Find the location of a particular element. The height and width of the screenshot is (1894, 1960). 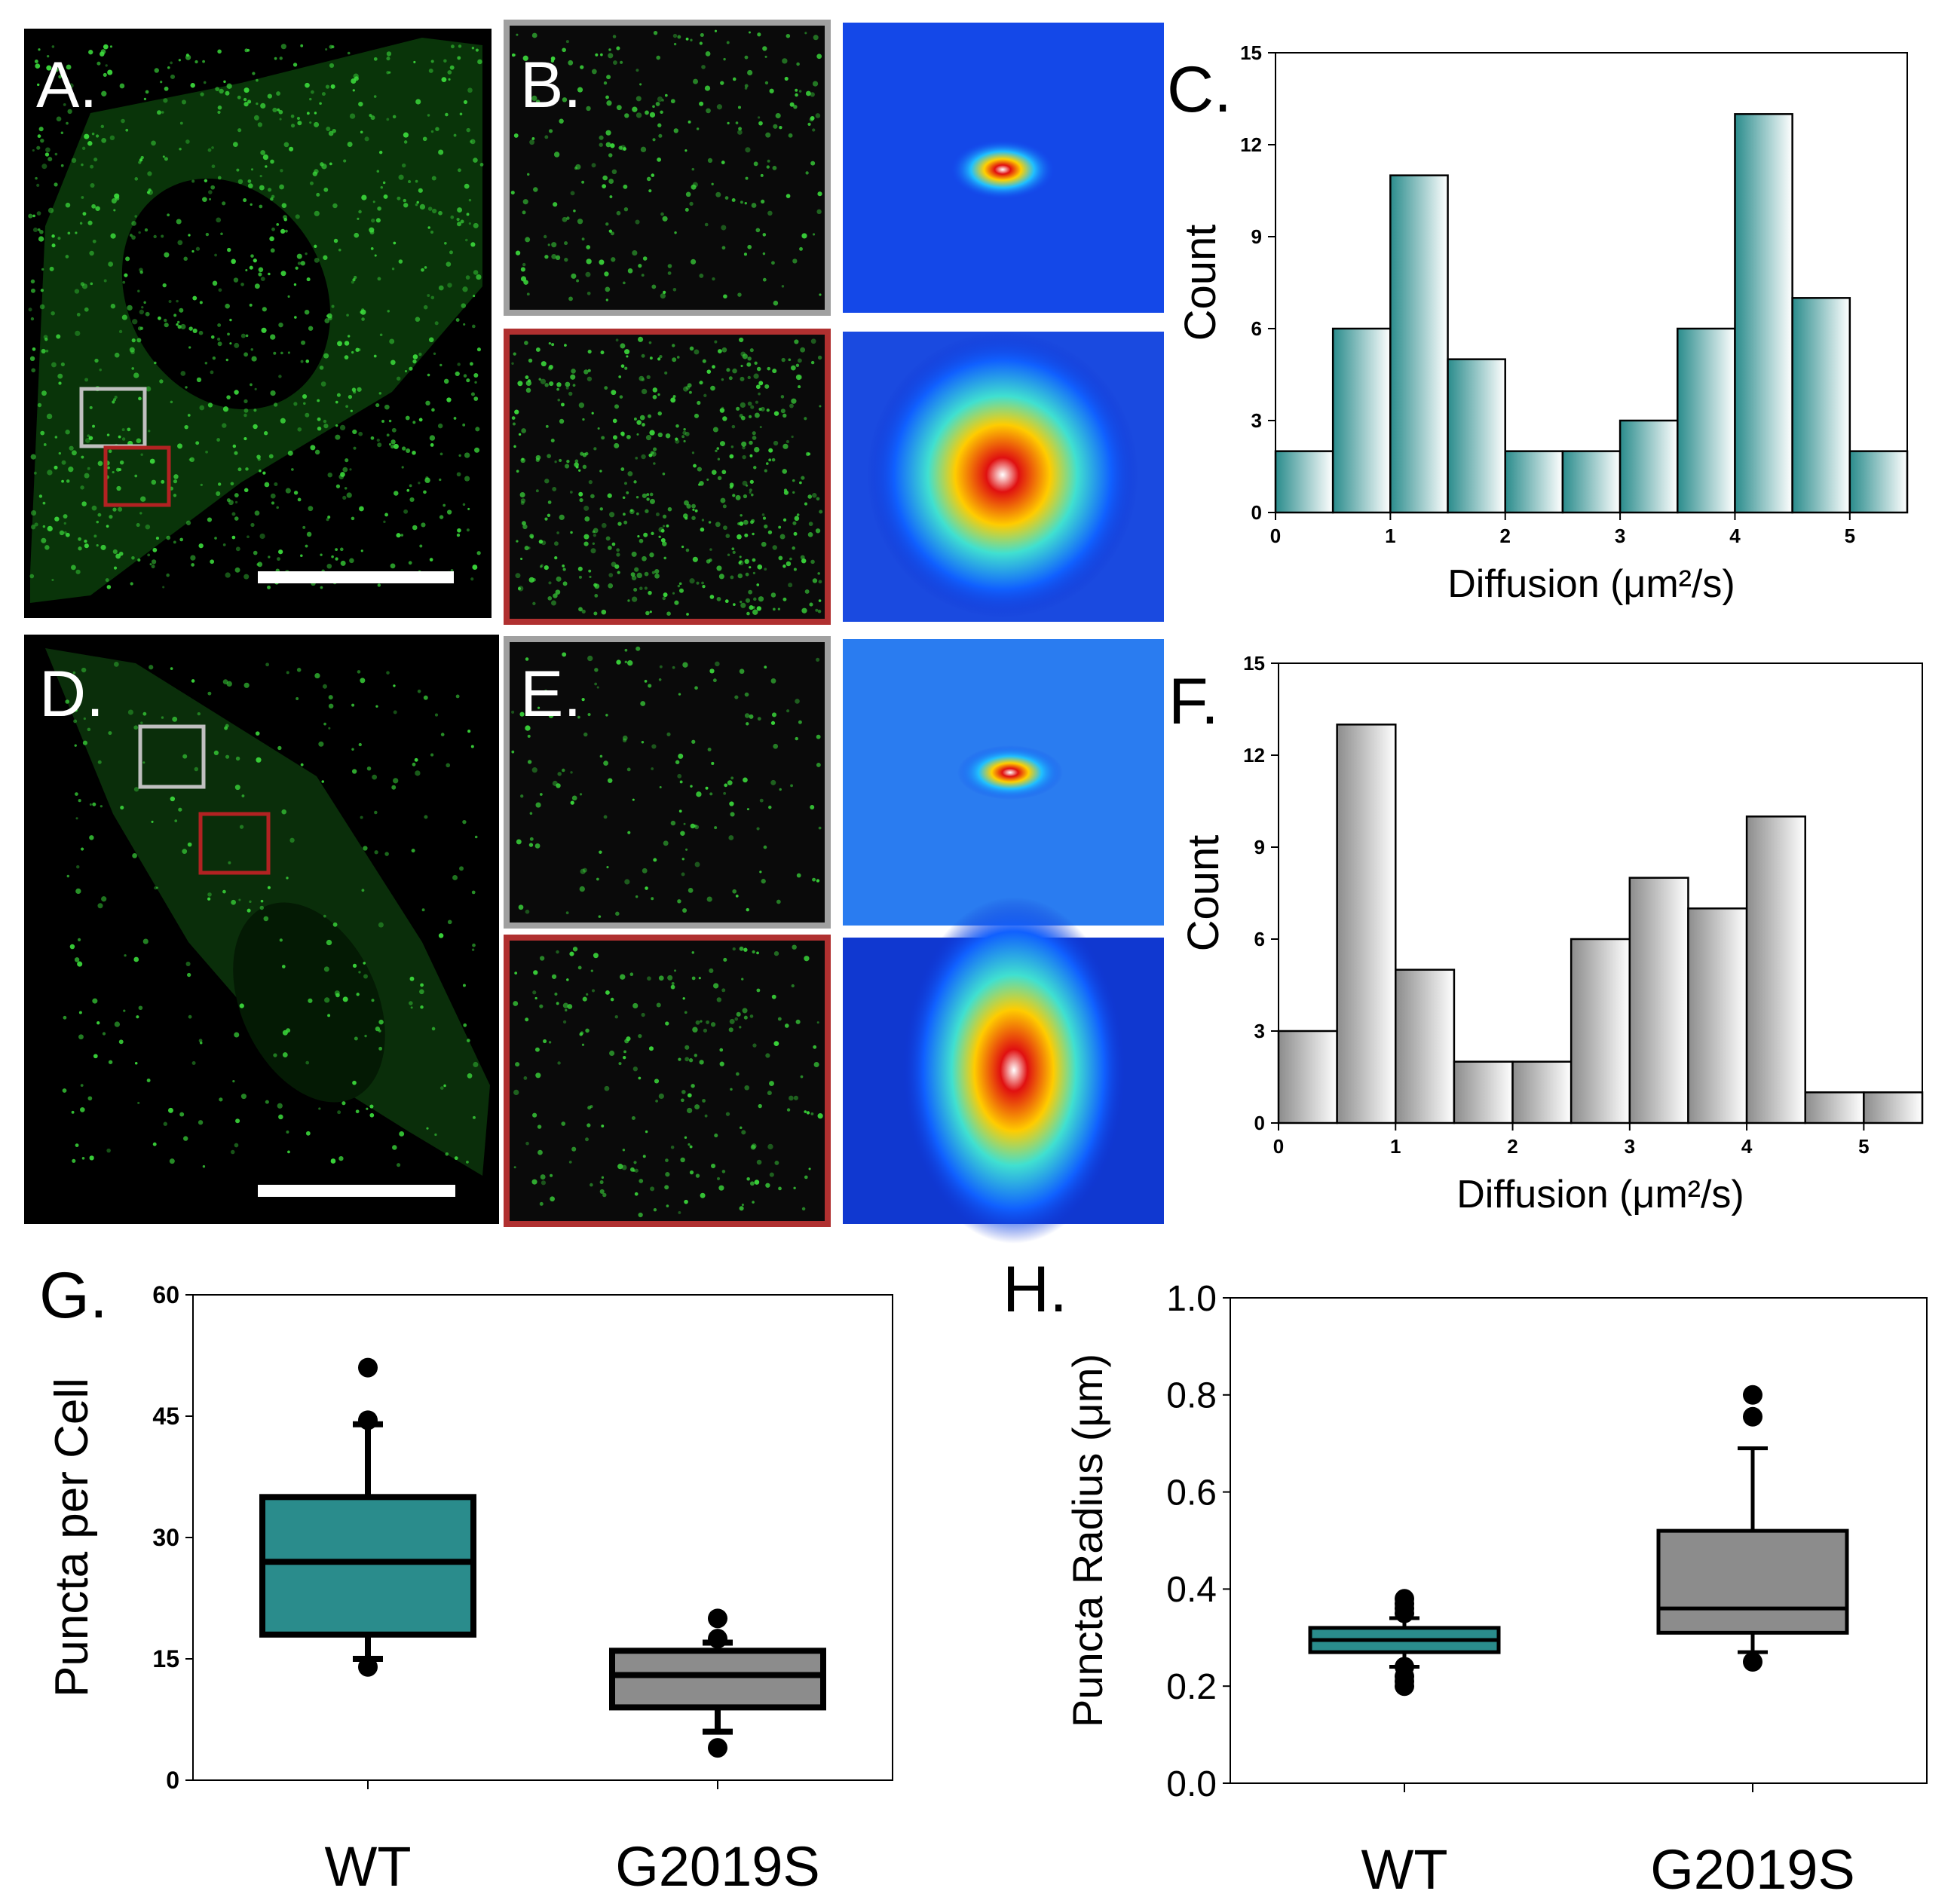

panel-label-b: B. is located at coordinates (550, 85).